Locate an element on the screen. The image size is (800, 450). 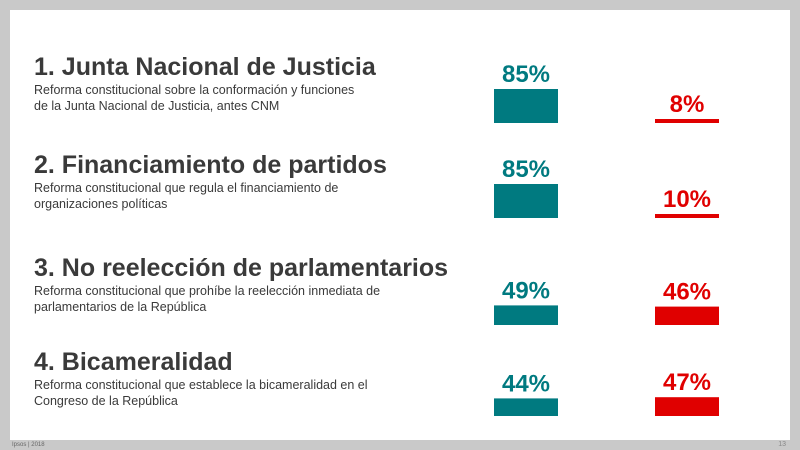
bar-s1-c1 is located at coordinates (526, 106).